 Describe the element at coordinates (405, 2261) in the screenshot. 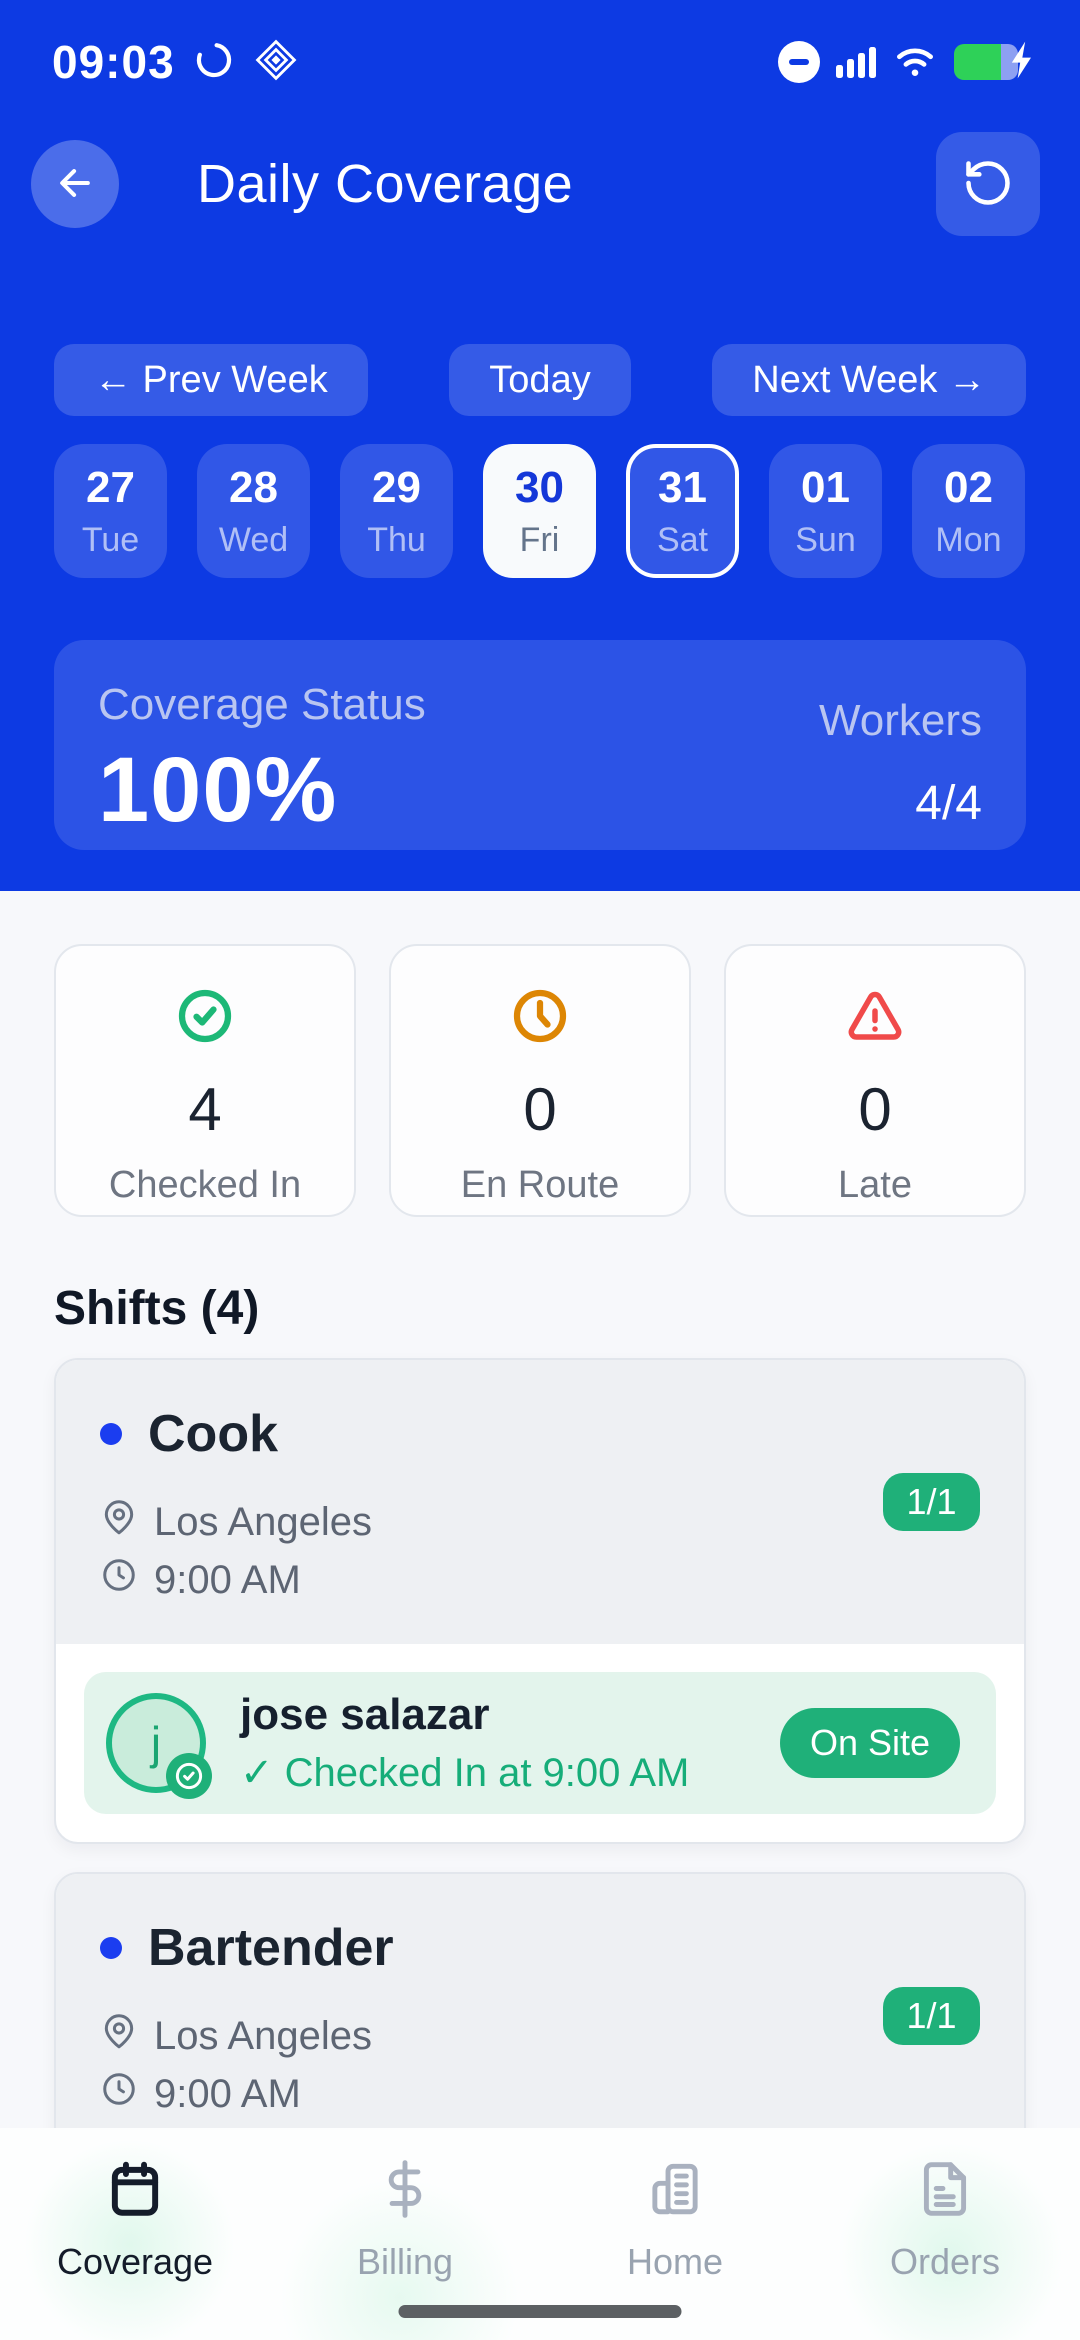

I see `nav-label: Billing` at that location.